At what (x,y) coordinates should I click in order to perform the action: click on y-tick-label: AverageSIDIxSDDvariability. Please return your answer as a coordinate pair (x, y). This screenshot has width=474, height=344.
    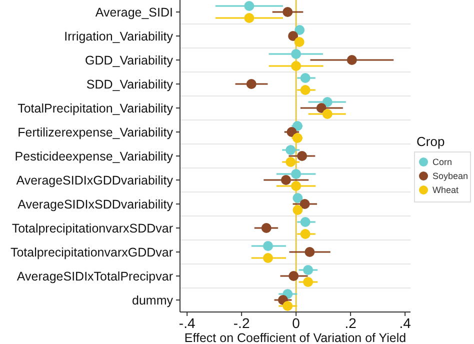
    Looking at the image, I should click on (96, 204).